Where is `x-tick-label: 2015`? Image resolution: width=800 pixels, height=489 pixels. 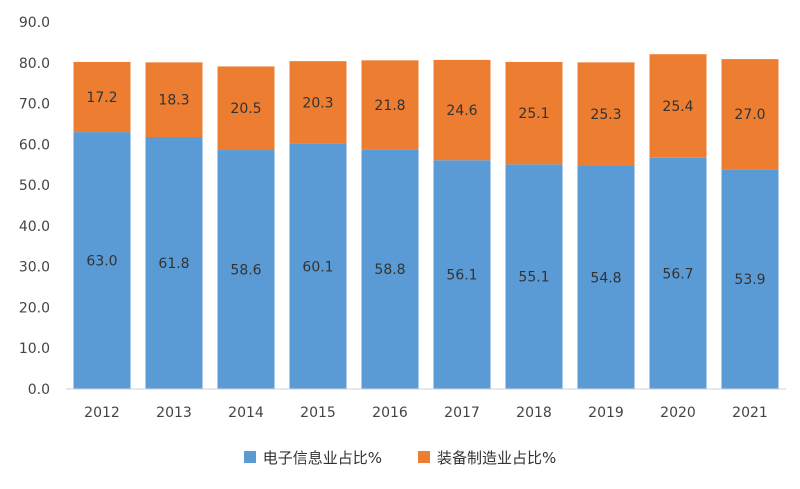 x-tick-label: 2015 is located at coordinates (318, 413).